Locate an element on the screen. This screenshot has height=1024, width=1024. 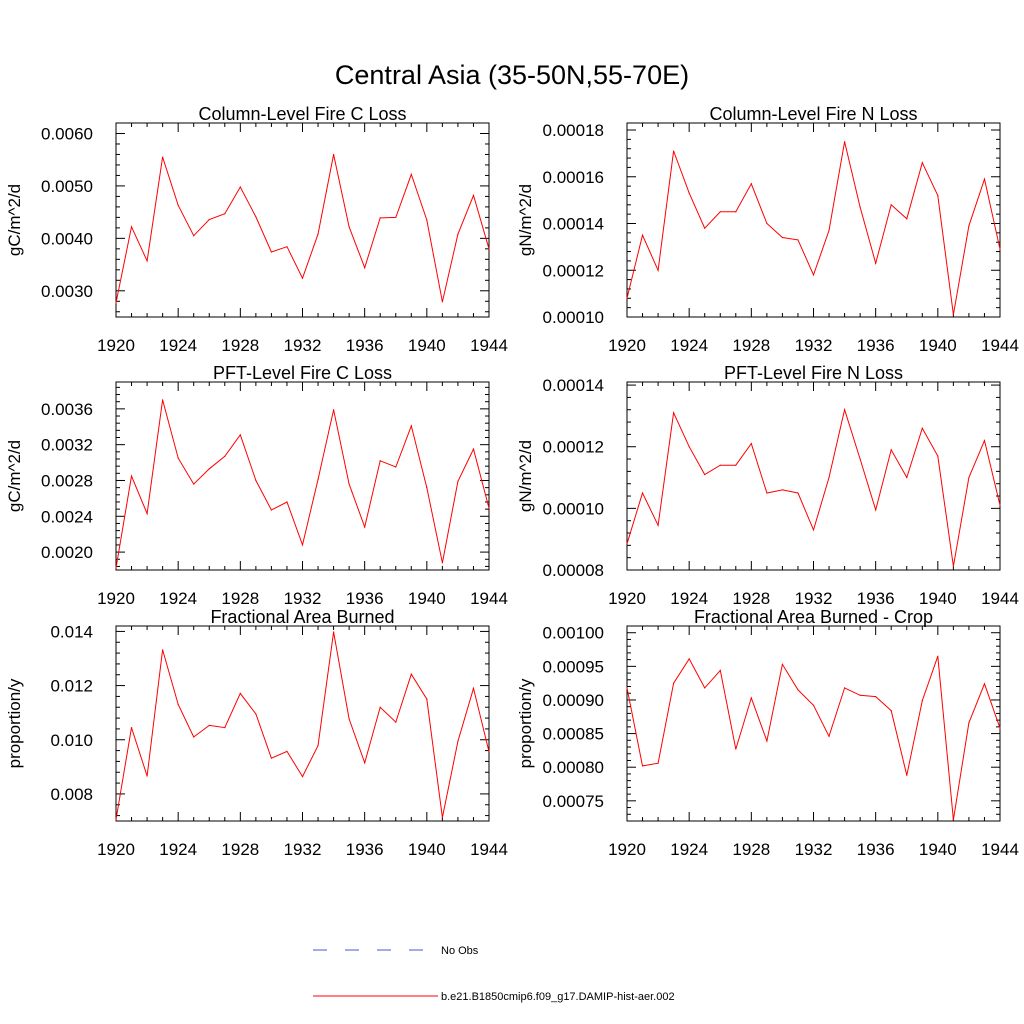
y-tick-label: 0.010 is located at coordinates (71, 740).